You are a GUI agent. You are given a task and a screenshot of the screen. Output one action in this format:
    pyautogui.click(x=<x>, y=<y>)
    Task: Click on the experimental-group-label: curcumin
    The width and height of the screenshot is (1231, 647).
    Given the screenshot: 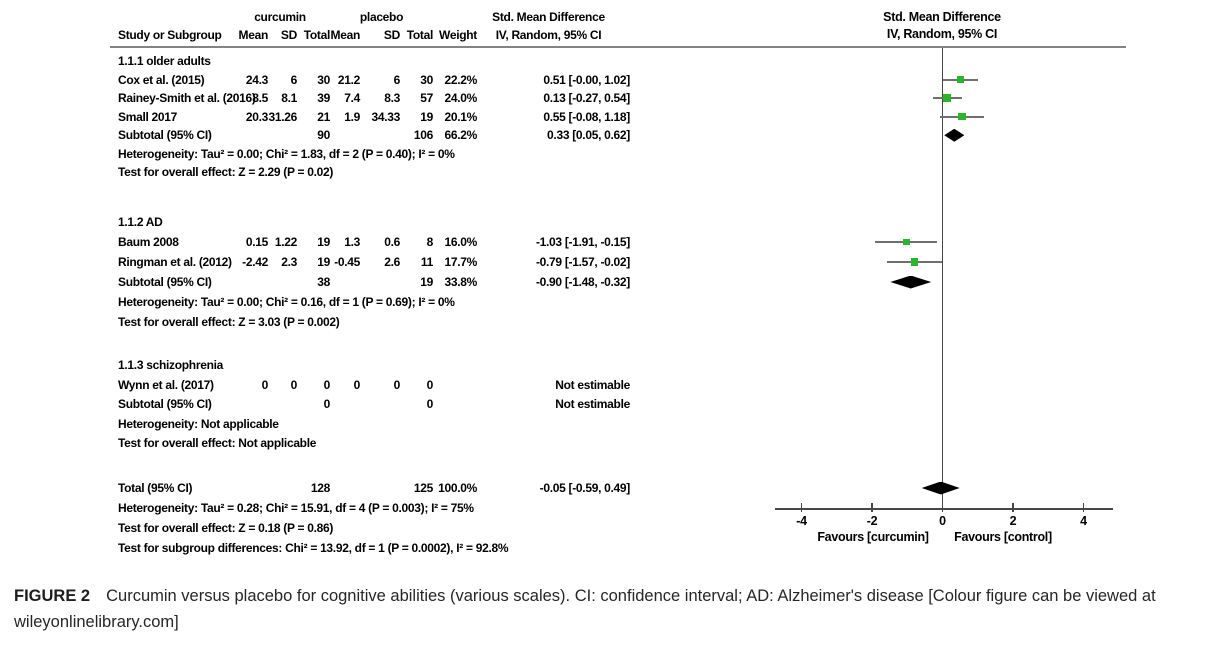 What is the action you would take?
    pyautogui.click(x=280, y=17)
    